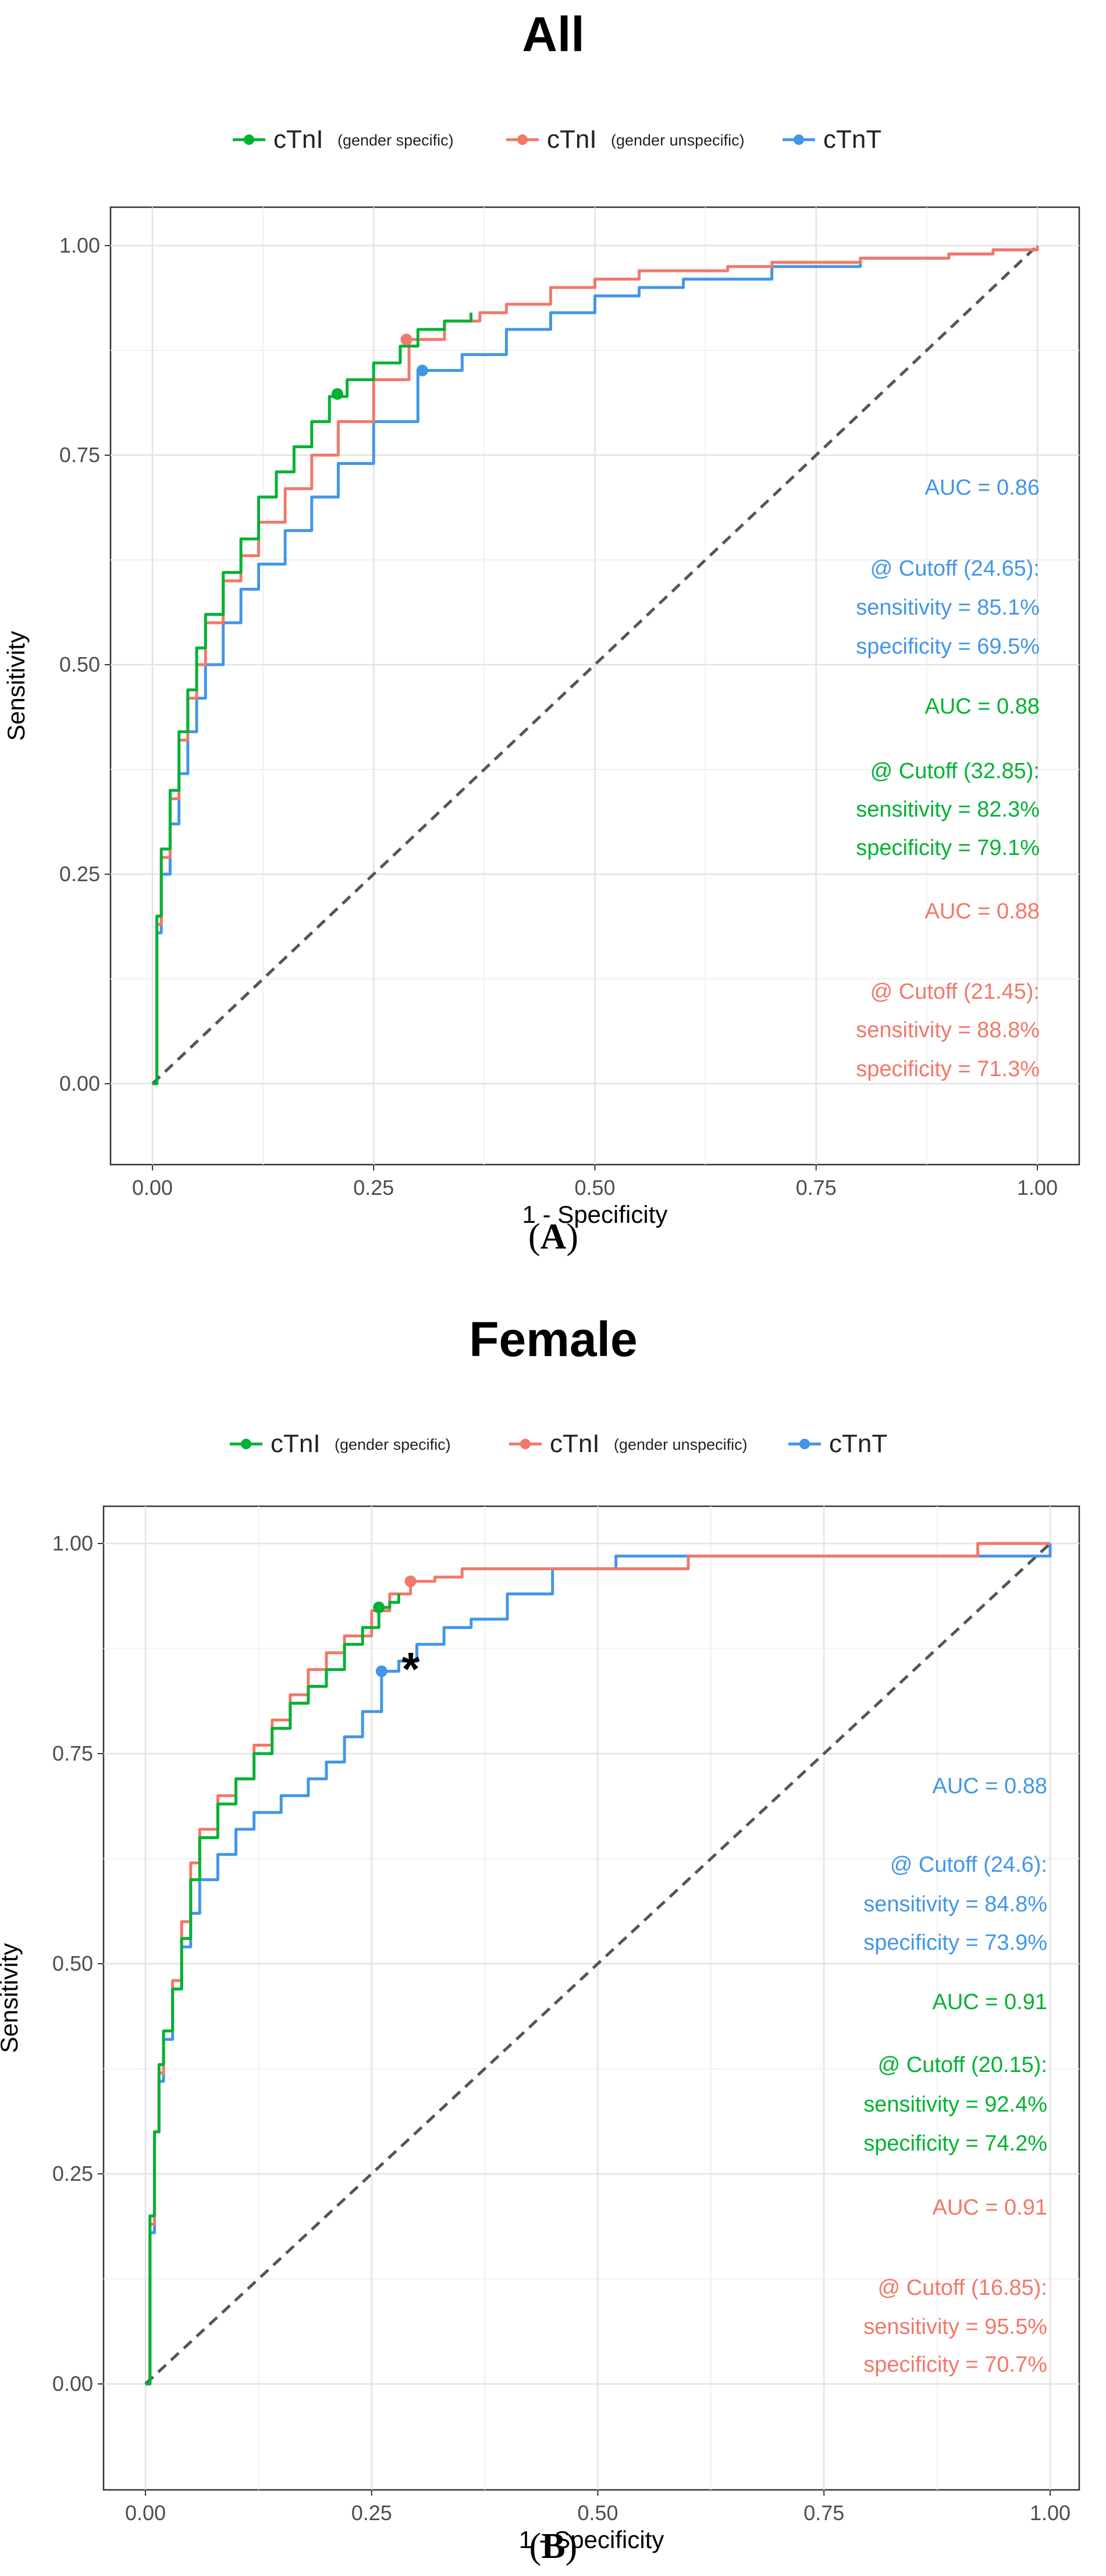  I want to click on annotation-specificity-gender_unspecific: specificity = 71.3%, so click(948, 1069).